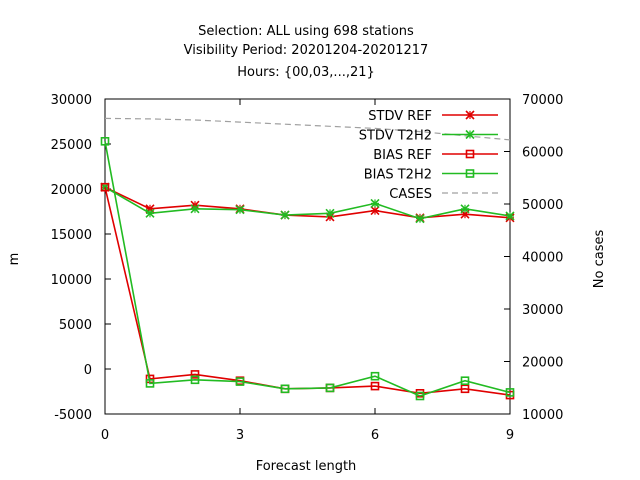 The image size is (640, 480). What do you see at coordinates (71, 235) in the screenshot?
I see `y-tick-label: 15000` at bounding box center [71, 235].